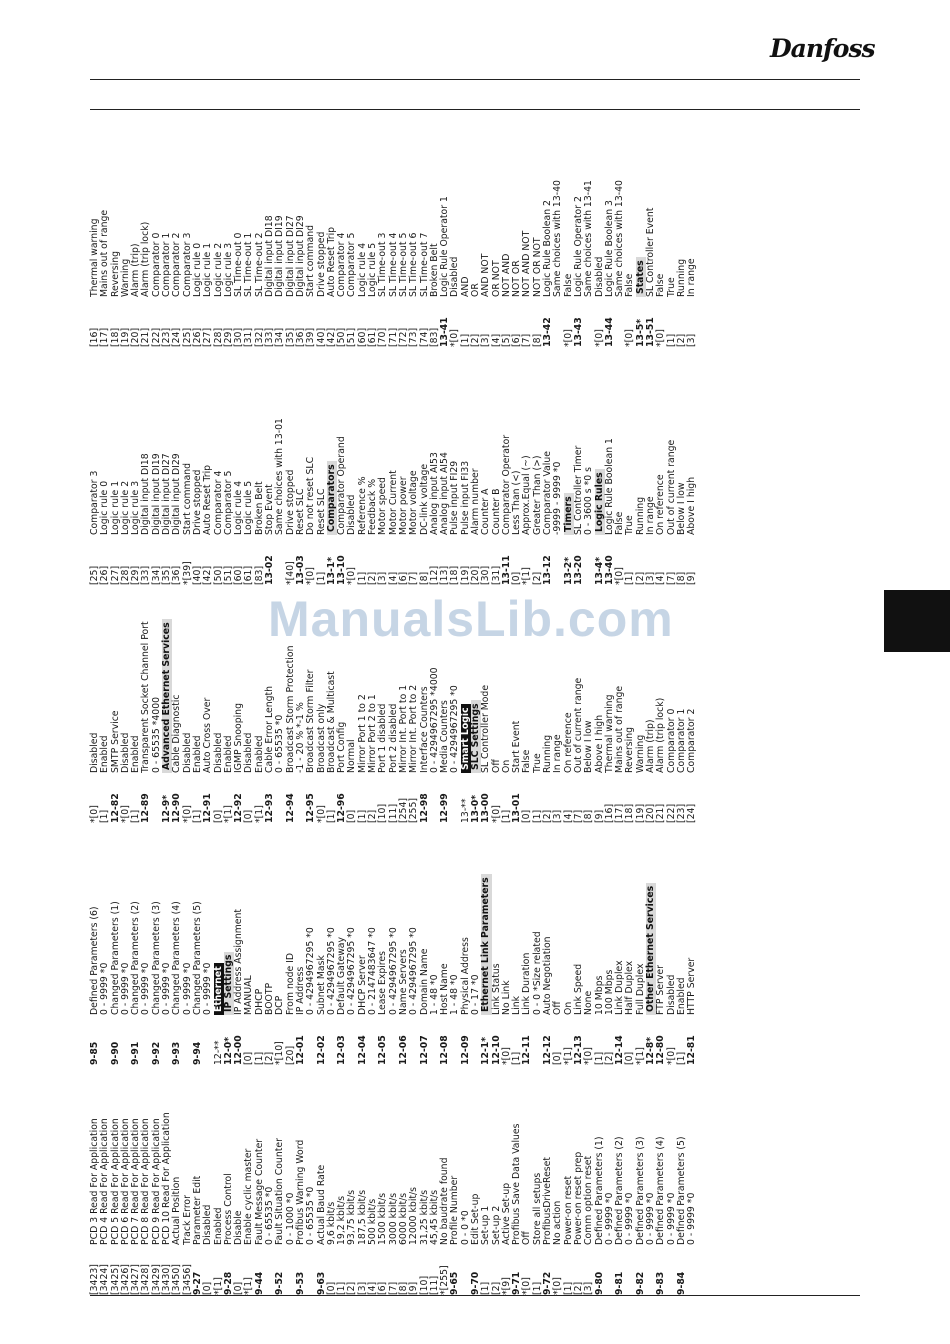  Describe the element at coordinates (382, 1182) in the screenshot. I see `param-row: [6]1500 kbit/s` at that location.